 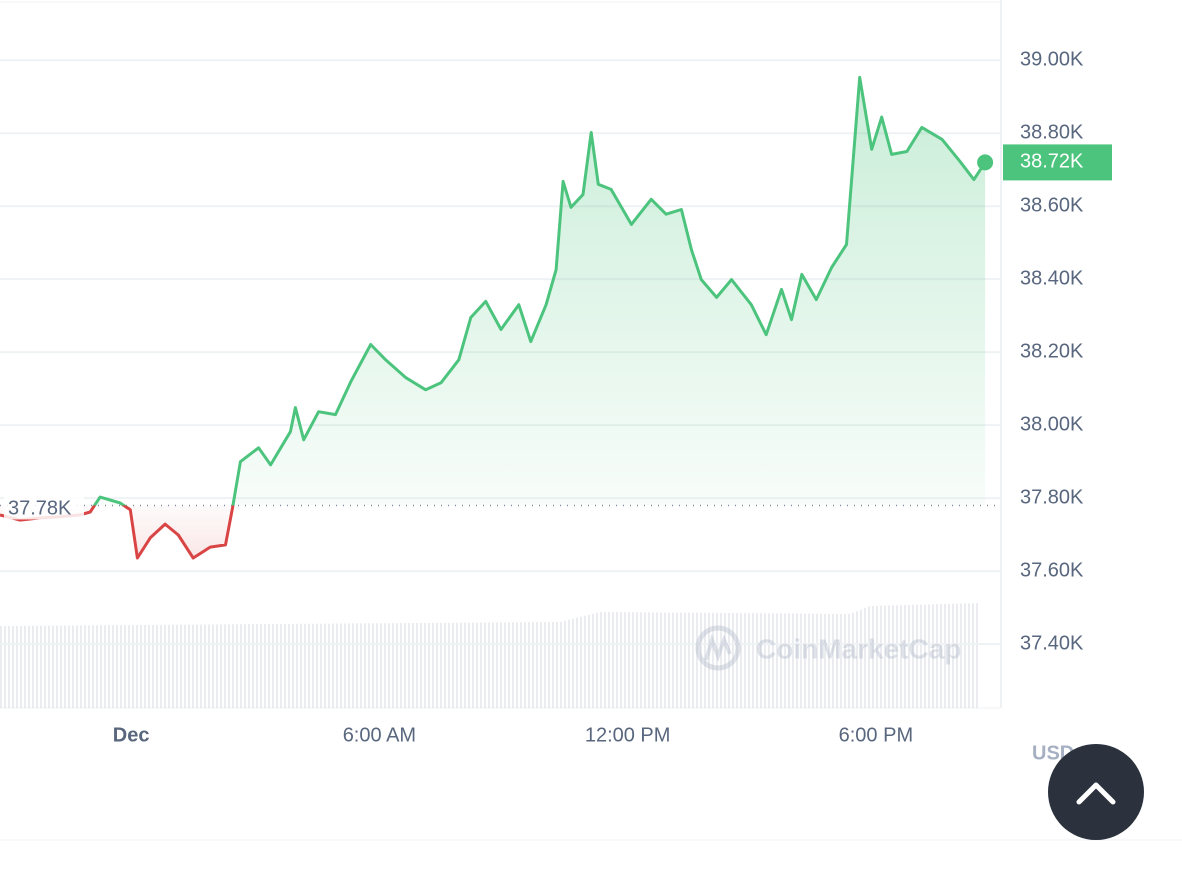 What do you see at coordinates (1052, 570) in the screenshot?
I see `y-tick-label: 37.60K` at bounding box center [1052, 570].